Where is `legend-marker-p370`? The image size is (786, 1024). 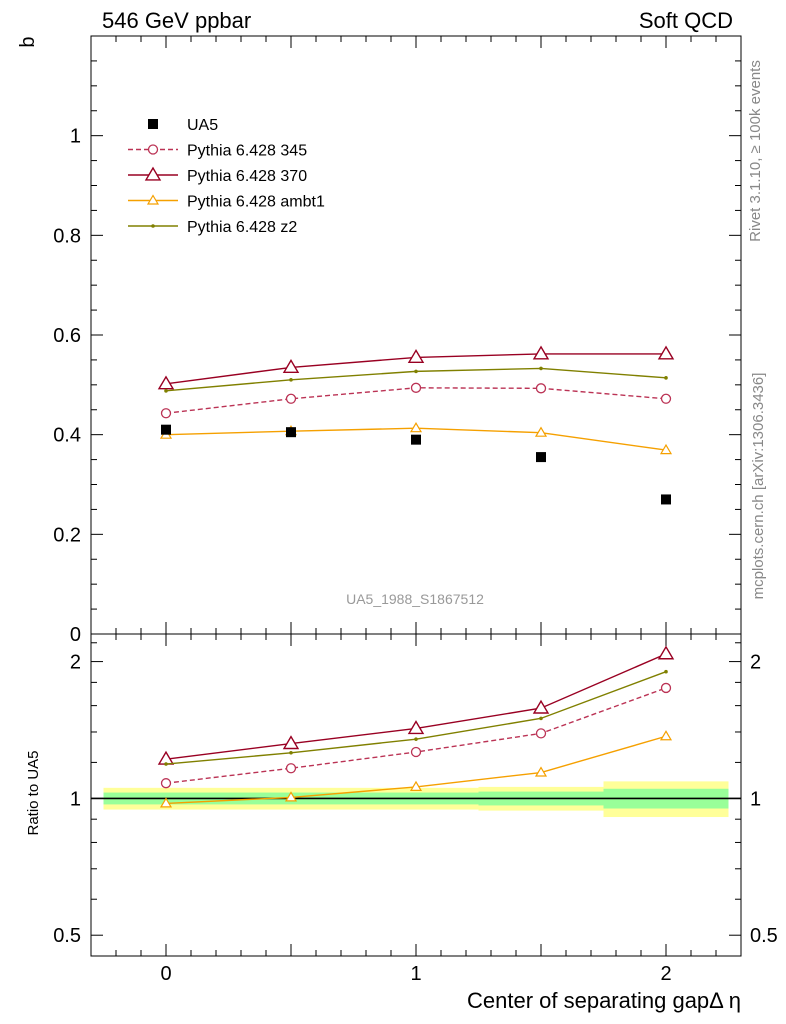 legend-marker-p370 is located at coordinates (153, 173).